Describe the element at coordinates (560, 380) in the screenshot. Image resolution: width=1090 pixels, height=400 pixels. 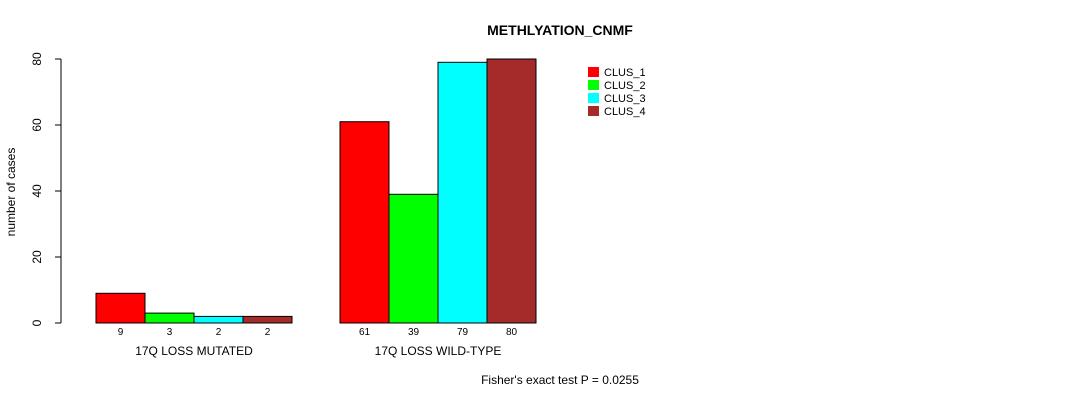
I see `fisher-test-footnote: Fisher's exact test P = 0.0255` at that location.